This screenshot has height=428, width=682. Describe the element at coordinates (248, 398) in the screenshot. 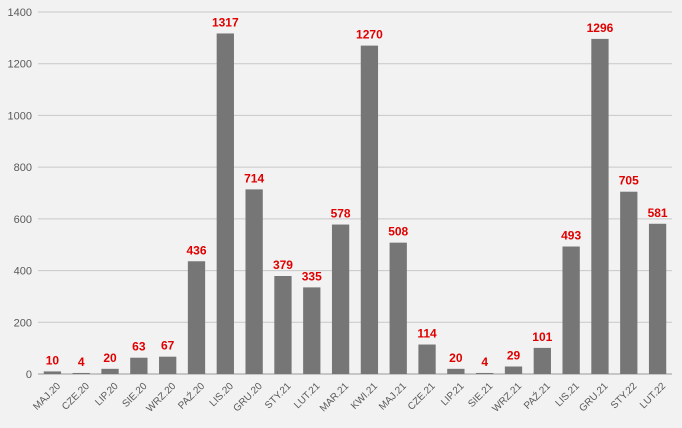

I see `x-tick-label: GRU.20` at that location.